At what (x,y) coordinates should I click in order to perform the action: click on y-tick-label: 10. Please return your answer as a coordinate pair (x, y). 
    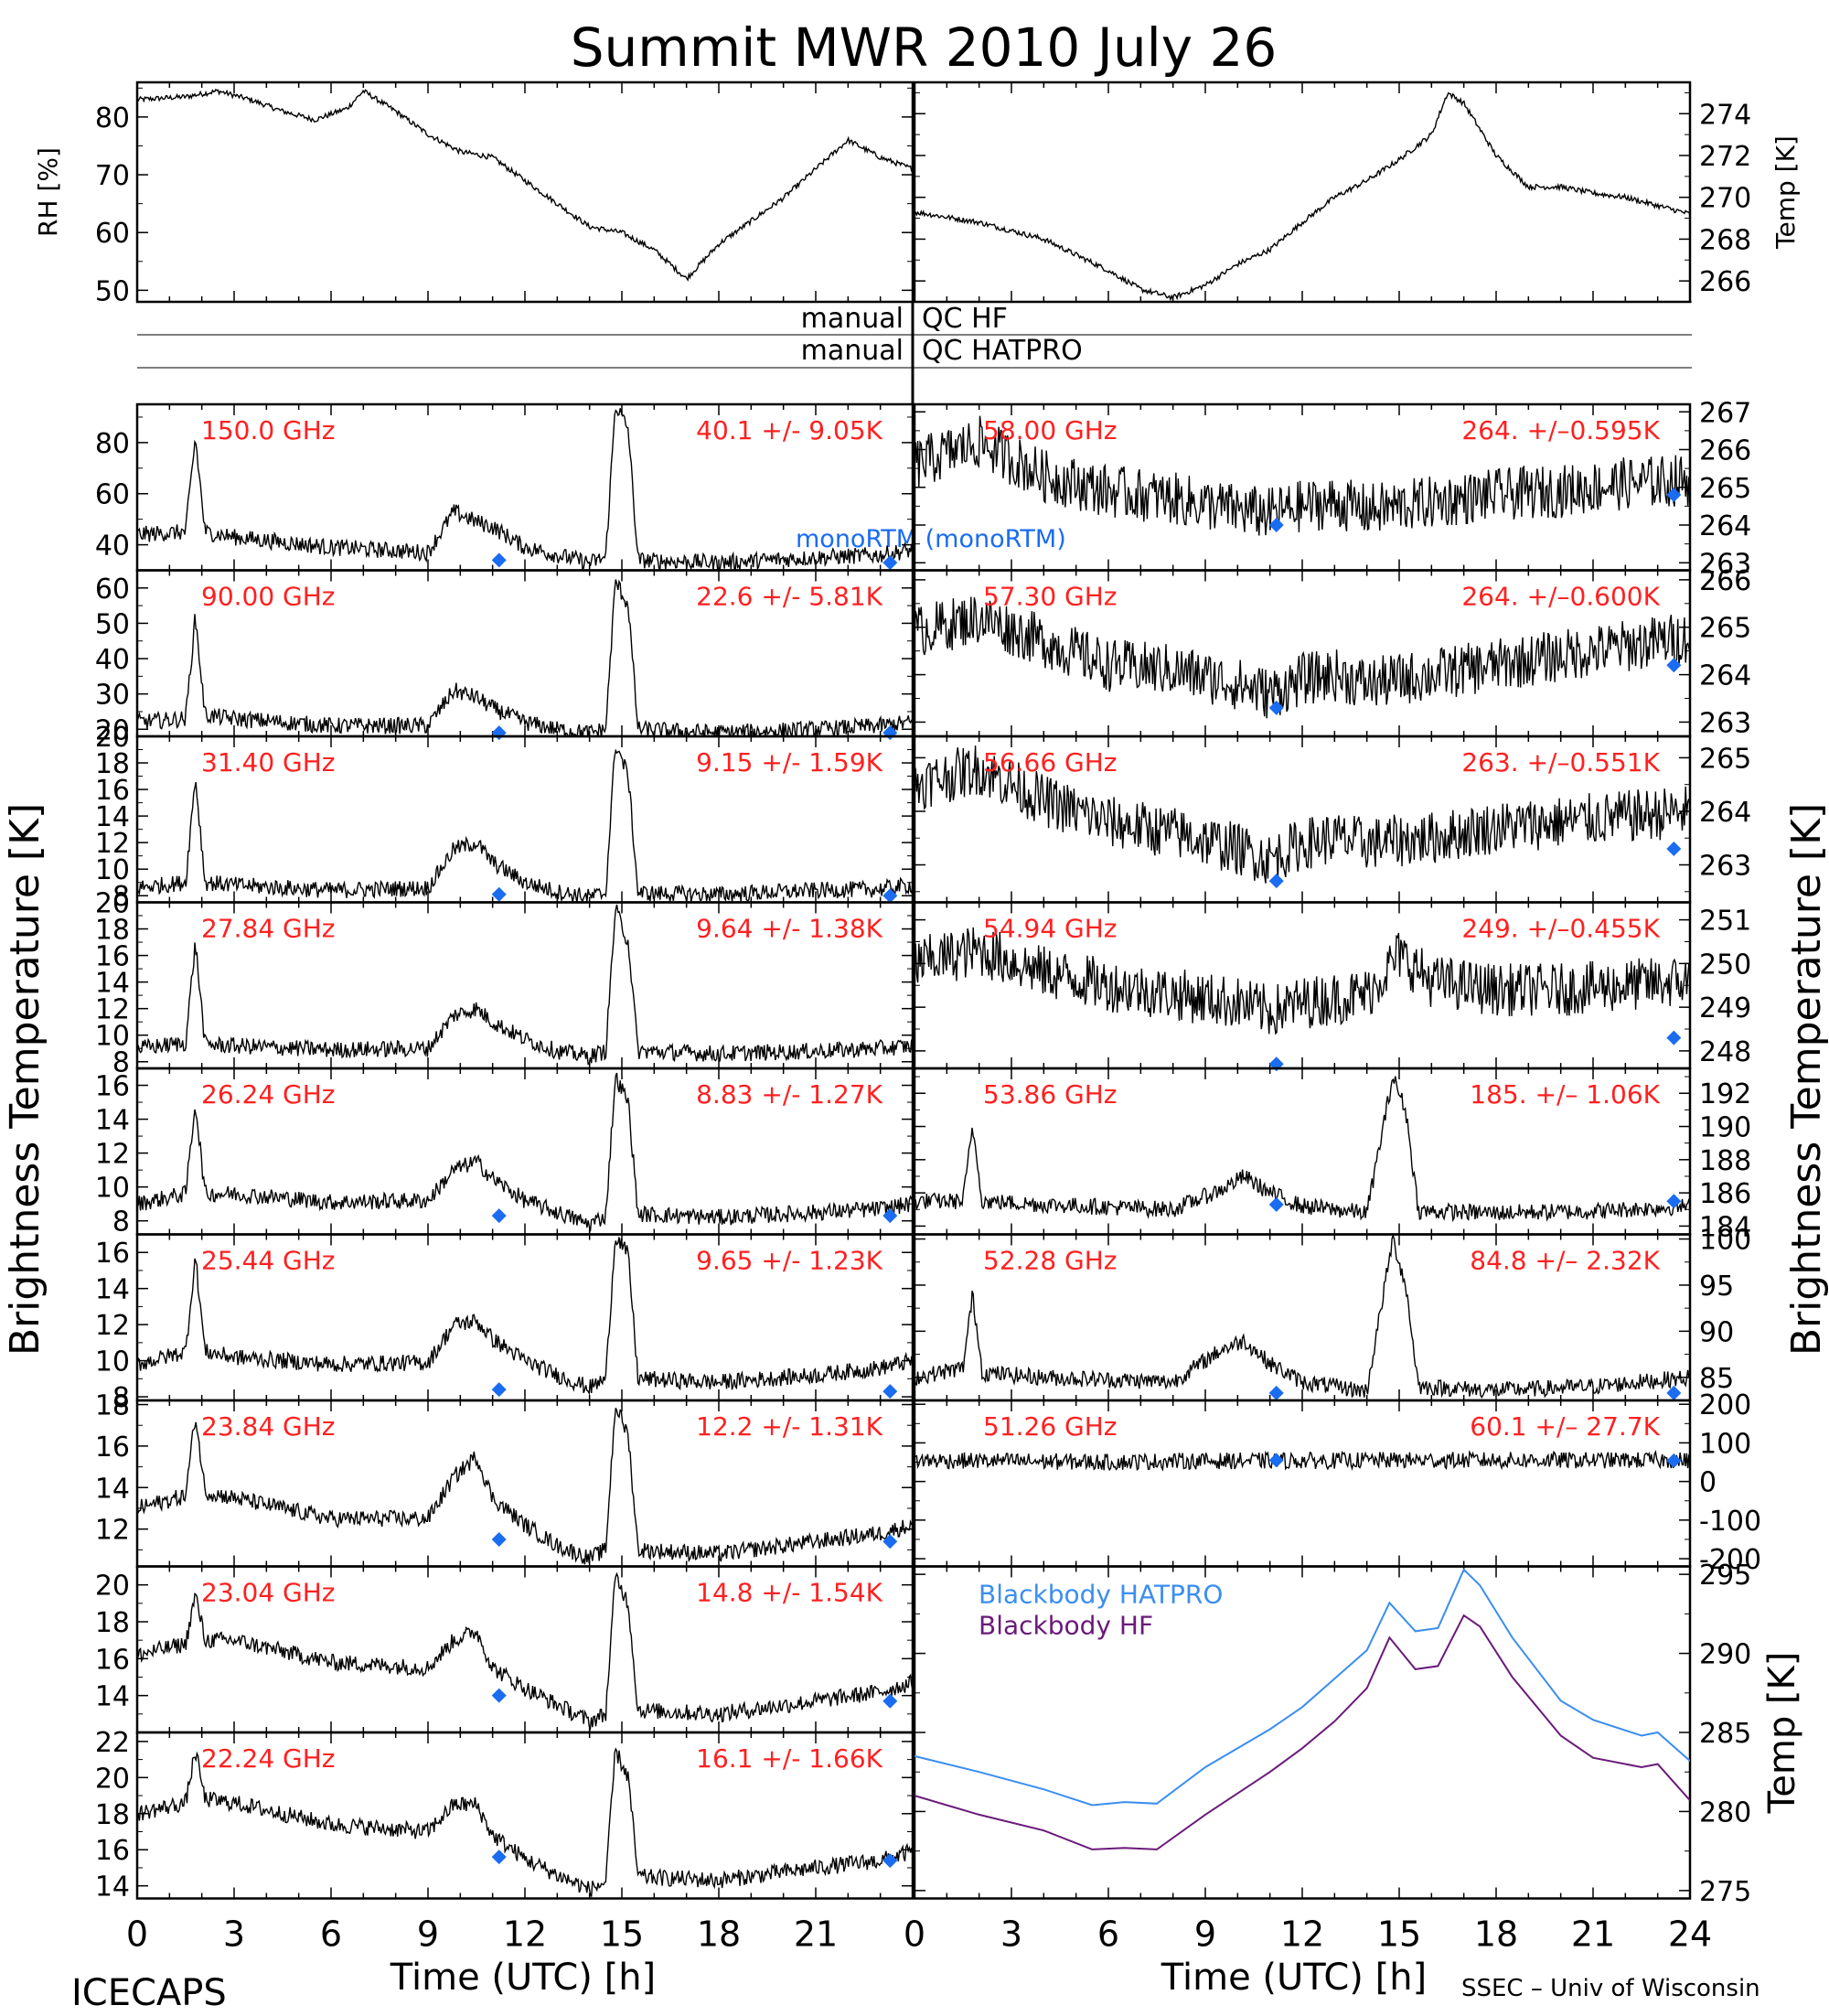
    Looking at the image, I should click on (112, 1037).